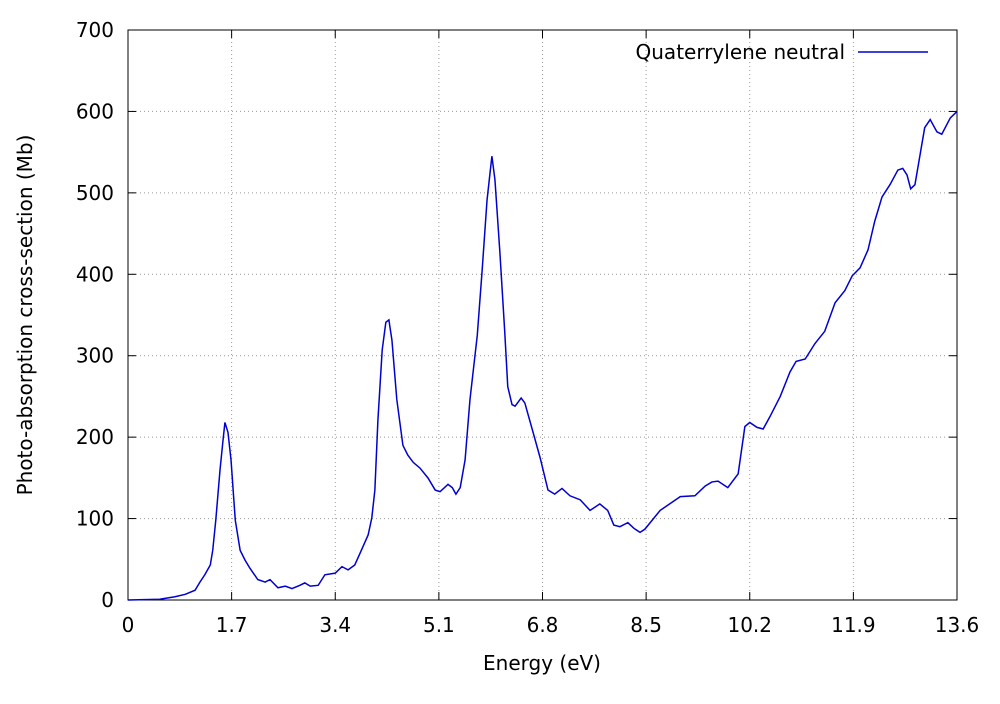 Image resolution: width=1000 pixels, height=704 pixels. I want to click on y-tick-label: 200, so click(95, 437).